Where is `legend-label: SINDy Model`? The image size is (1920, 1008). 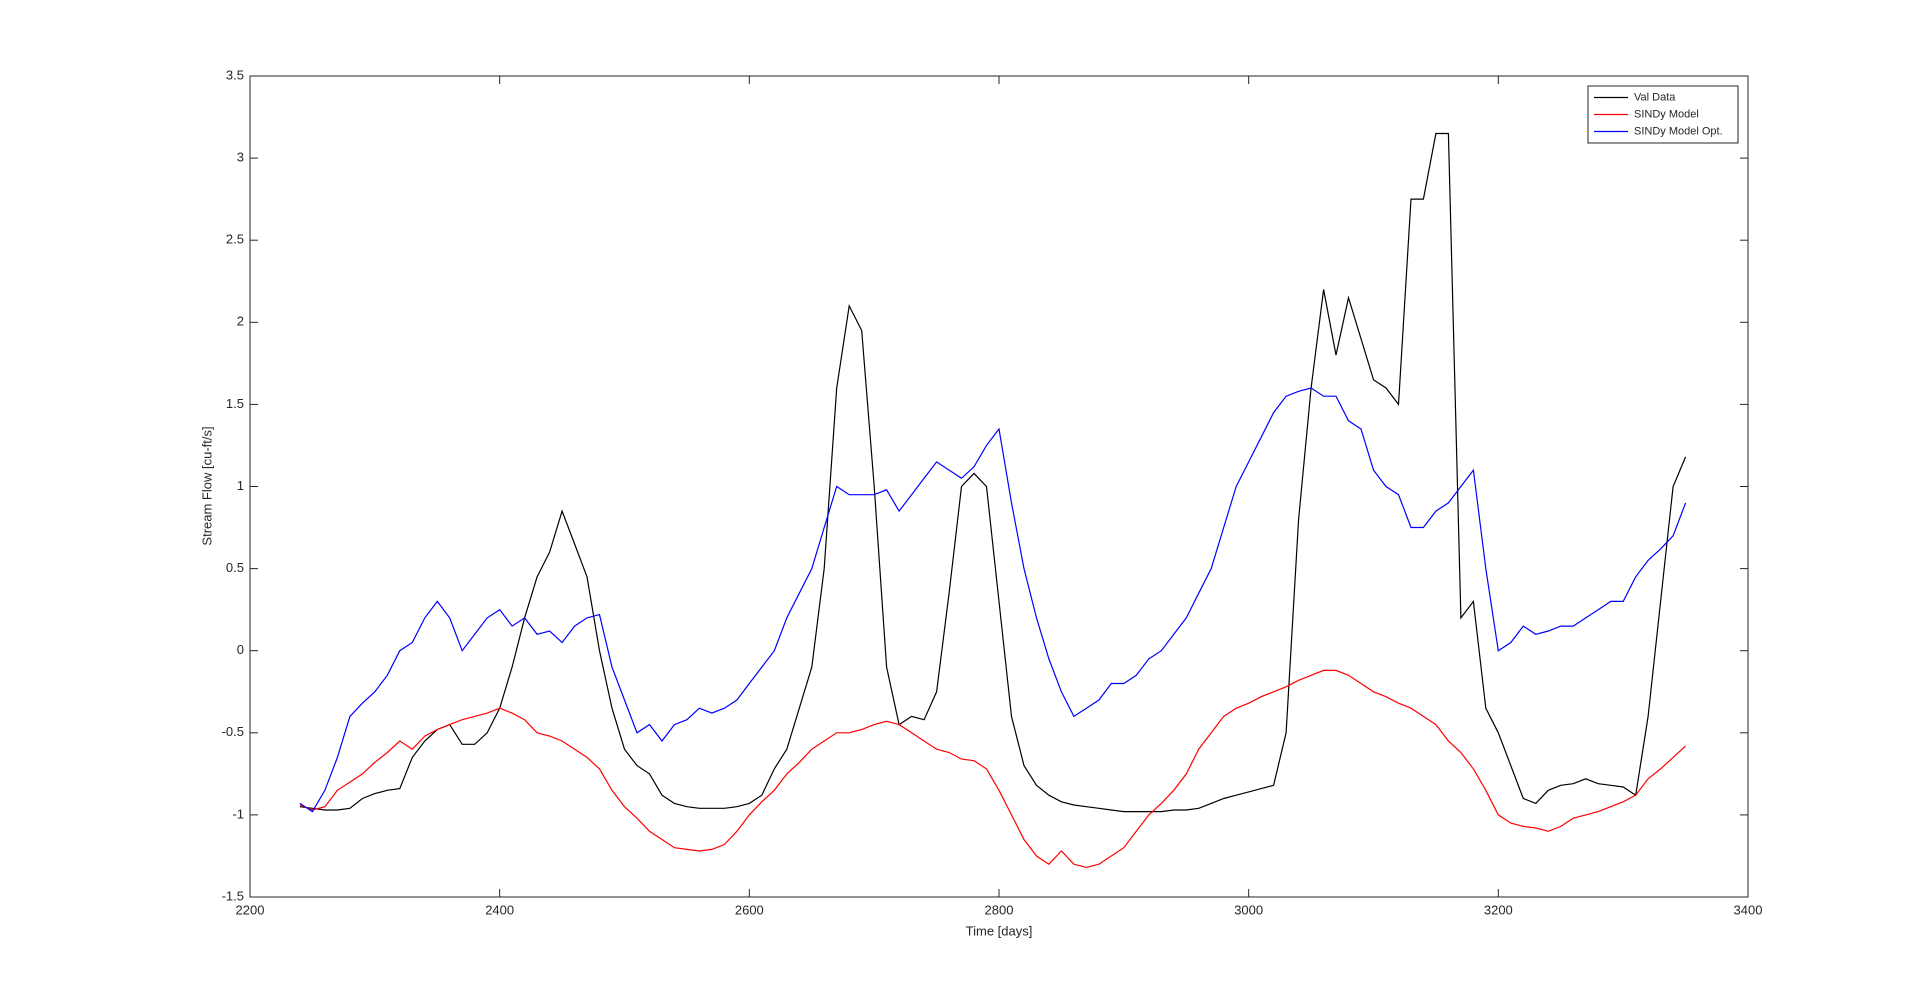
legend-label: SINDy Model is located at coordinates (1666, 114).